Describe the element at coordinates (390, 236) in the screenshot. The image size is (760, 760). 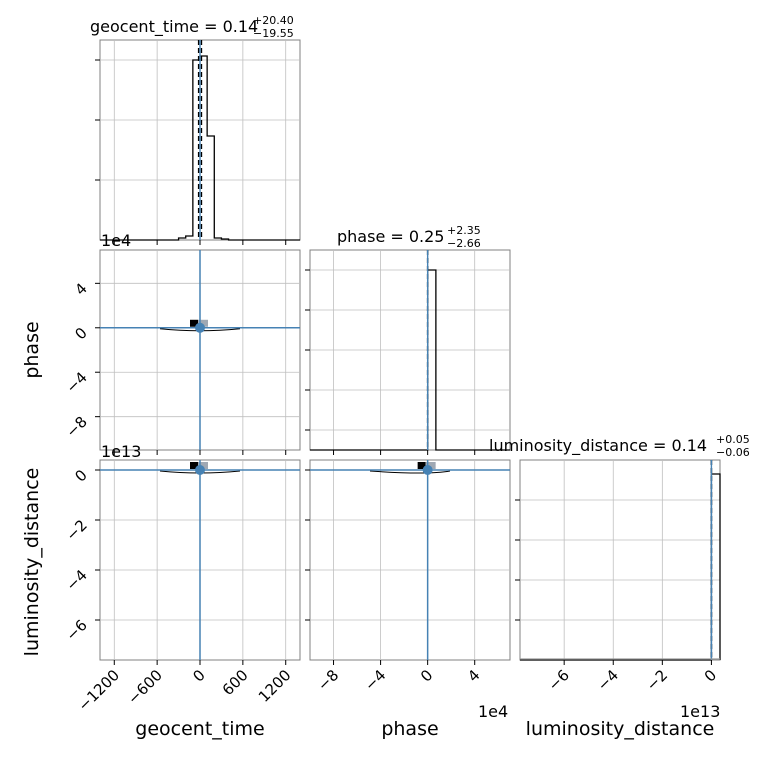
I see `title-phase-main: phase = 0.25` at that location.